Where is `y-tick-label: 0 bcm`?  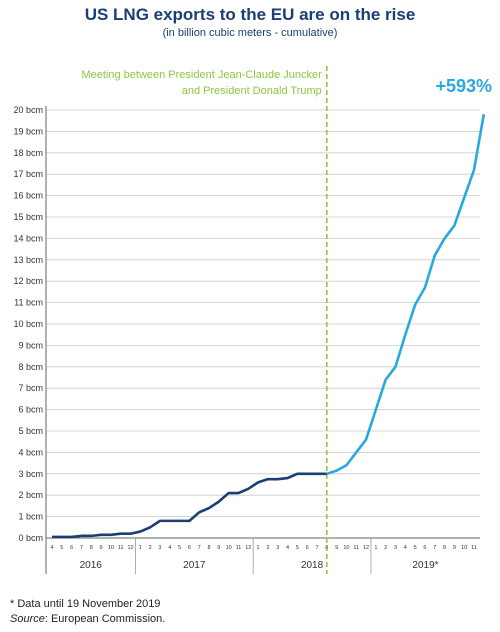
y-tick-label: 0 bcm is located at coordinates (30, 538).